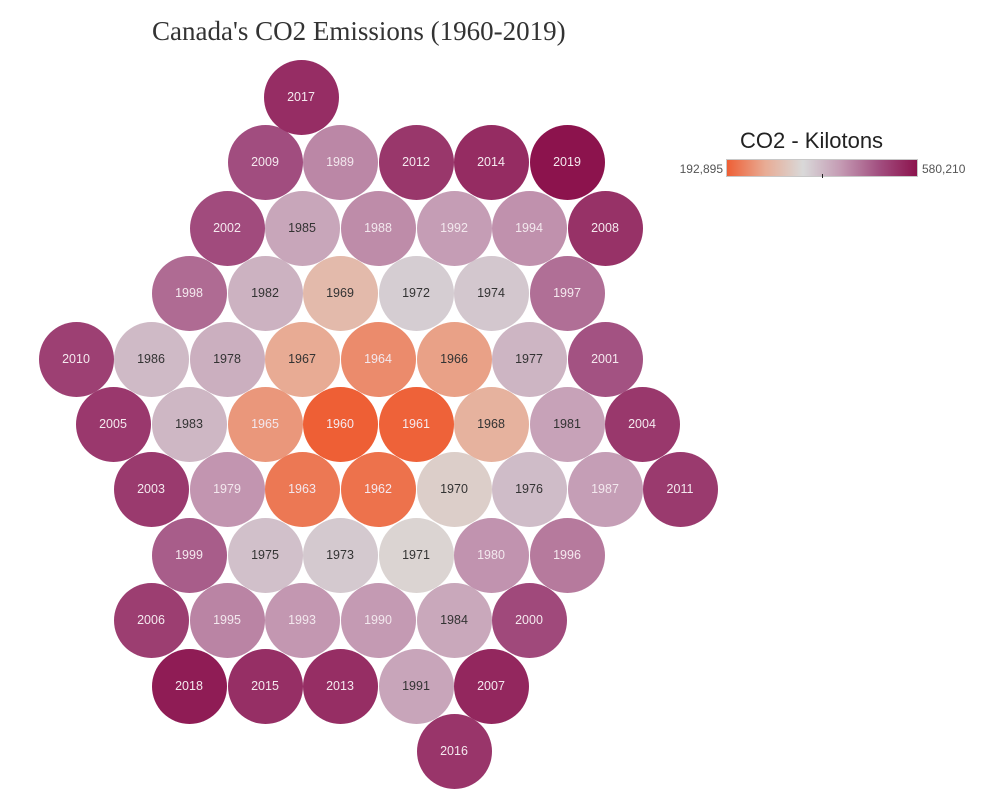 The image size is (999, 799). I want to click on bubble-1986: 1986, so click(151, 359).